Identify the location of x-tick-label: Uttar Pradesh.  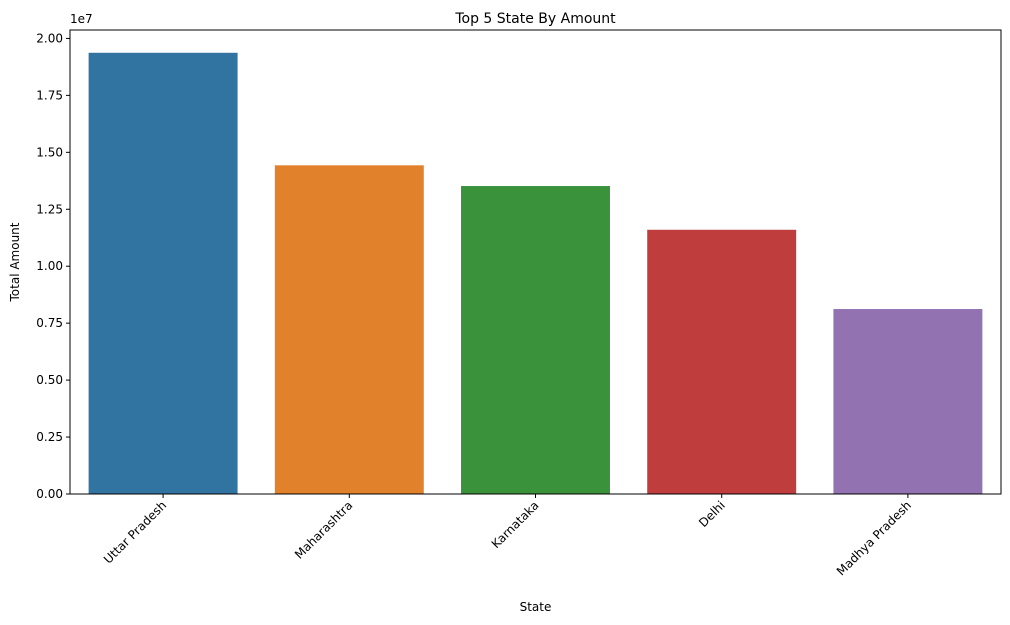
(135, 532).